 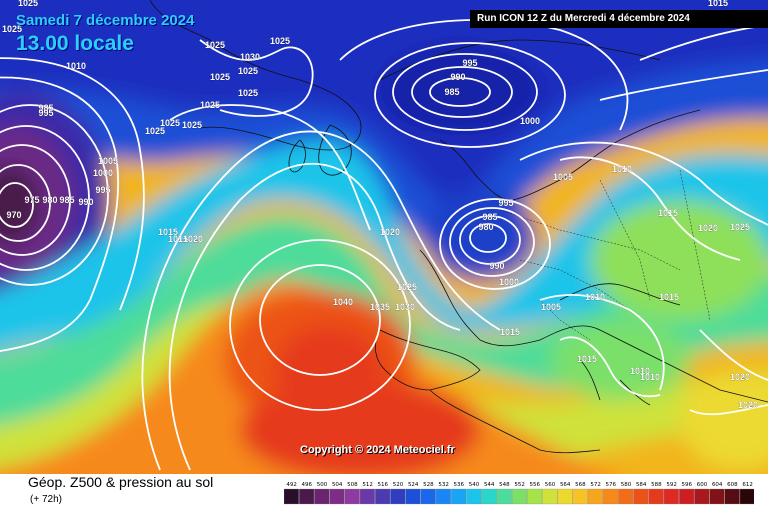 I want to click on legend-label: 500, so click(x=322, y=485).